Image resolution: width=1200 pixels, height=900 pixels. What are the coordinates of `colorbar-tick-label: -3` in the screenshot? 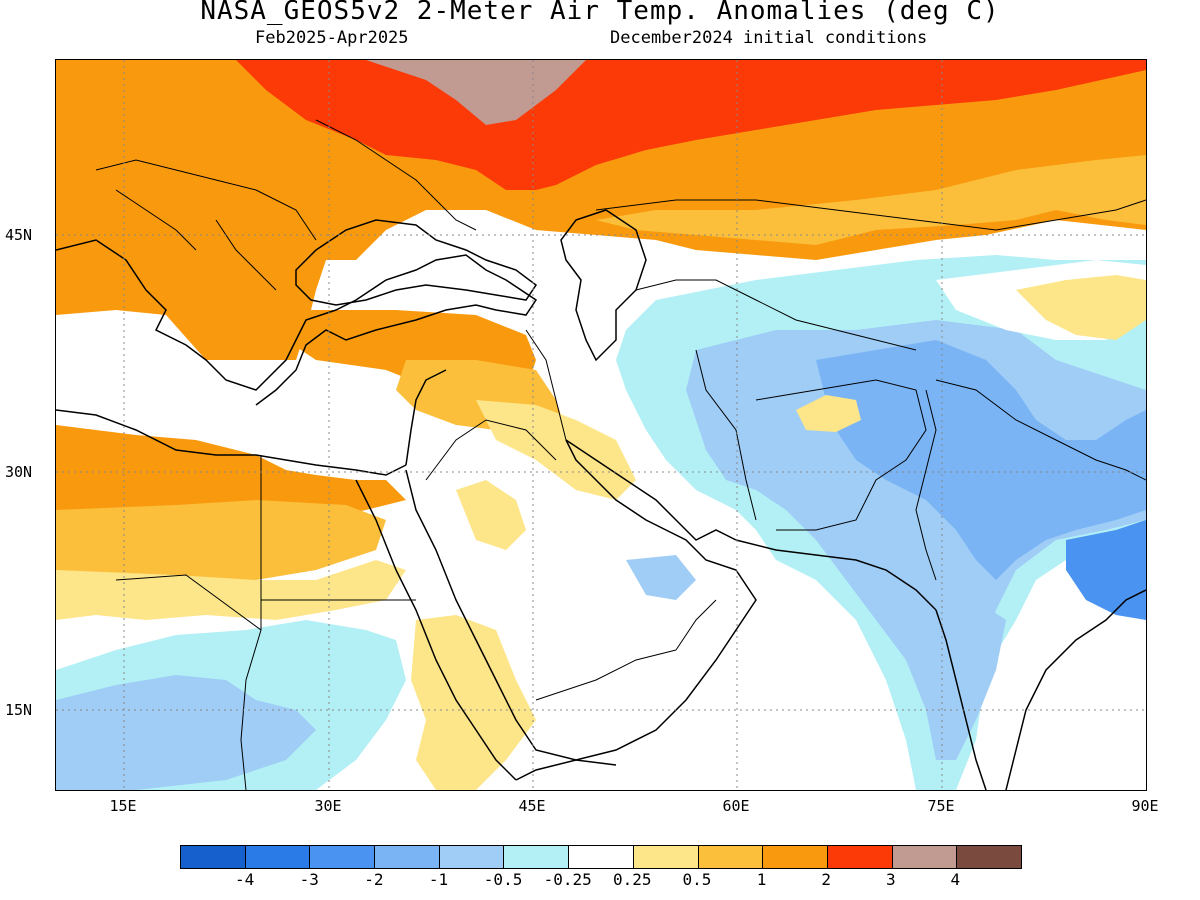 It's located at (309, 879).